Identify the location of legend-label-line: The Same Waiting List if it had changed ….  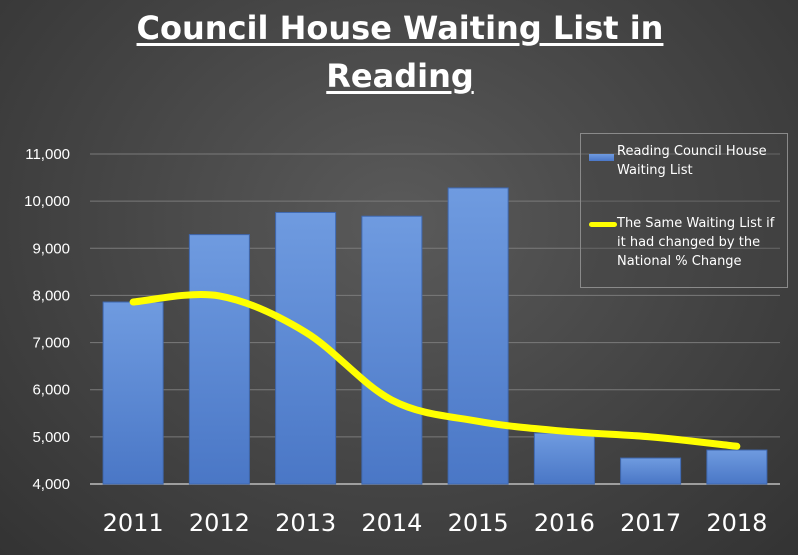
(696, 242).